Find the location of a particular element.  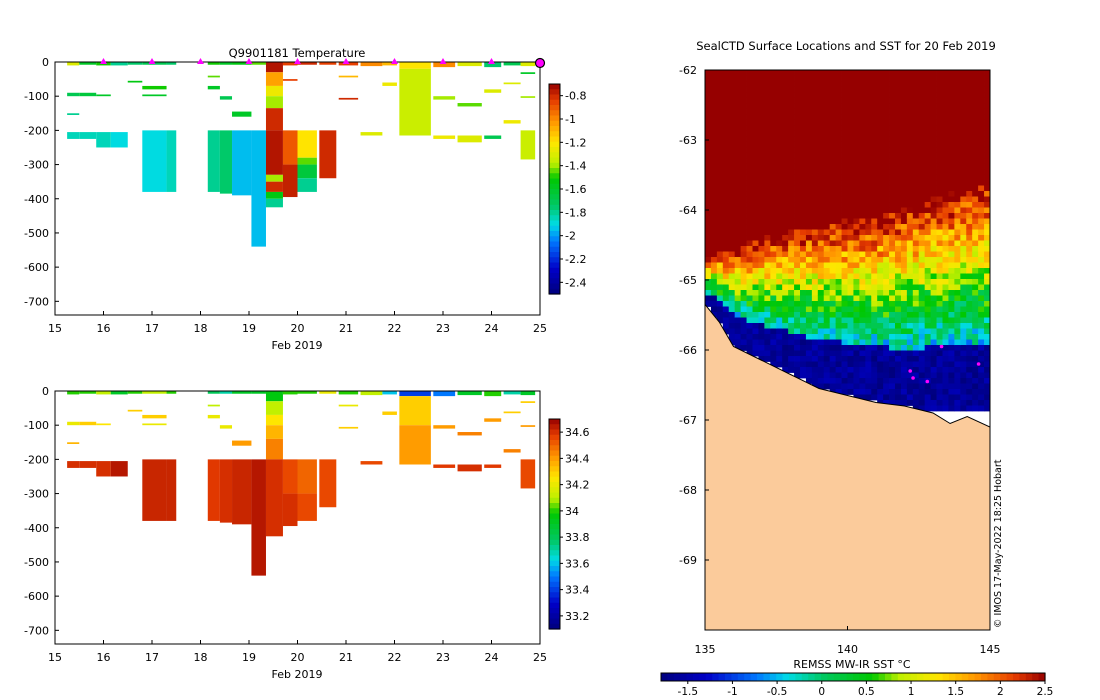

sst-colorbar-swatch is located at coordinates (664, 677).